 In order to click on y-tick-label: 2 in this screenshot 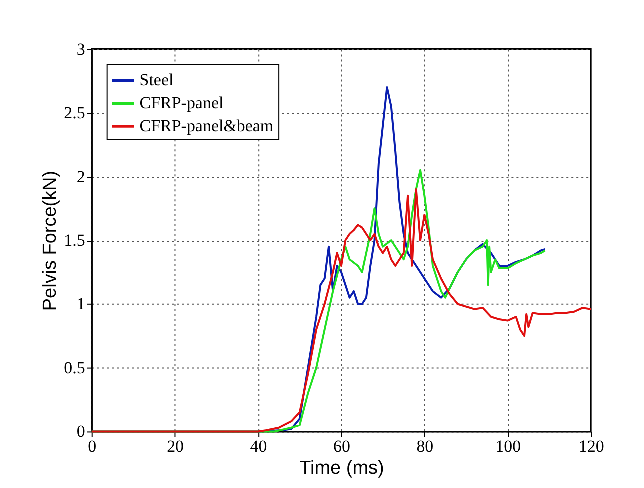, I will do `click(81, 176)`.